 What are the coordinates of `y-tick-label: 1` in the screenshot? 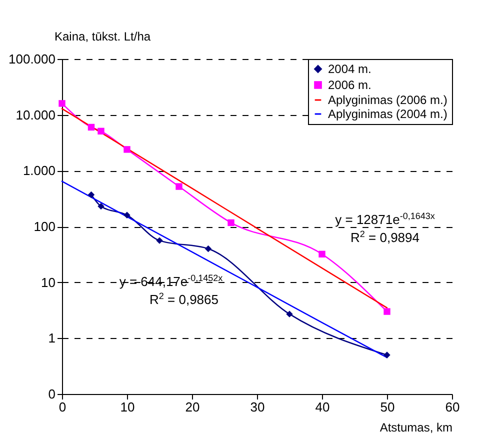 It's located at (52, 338).